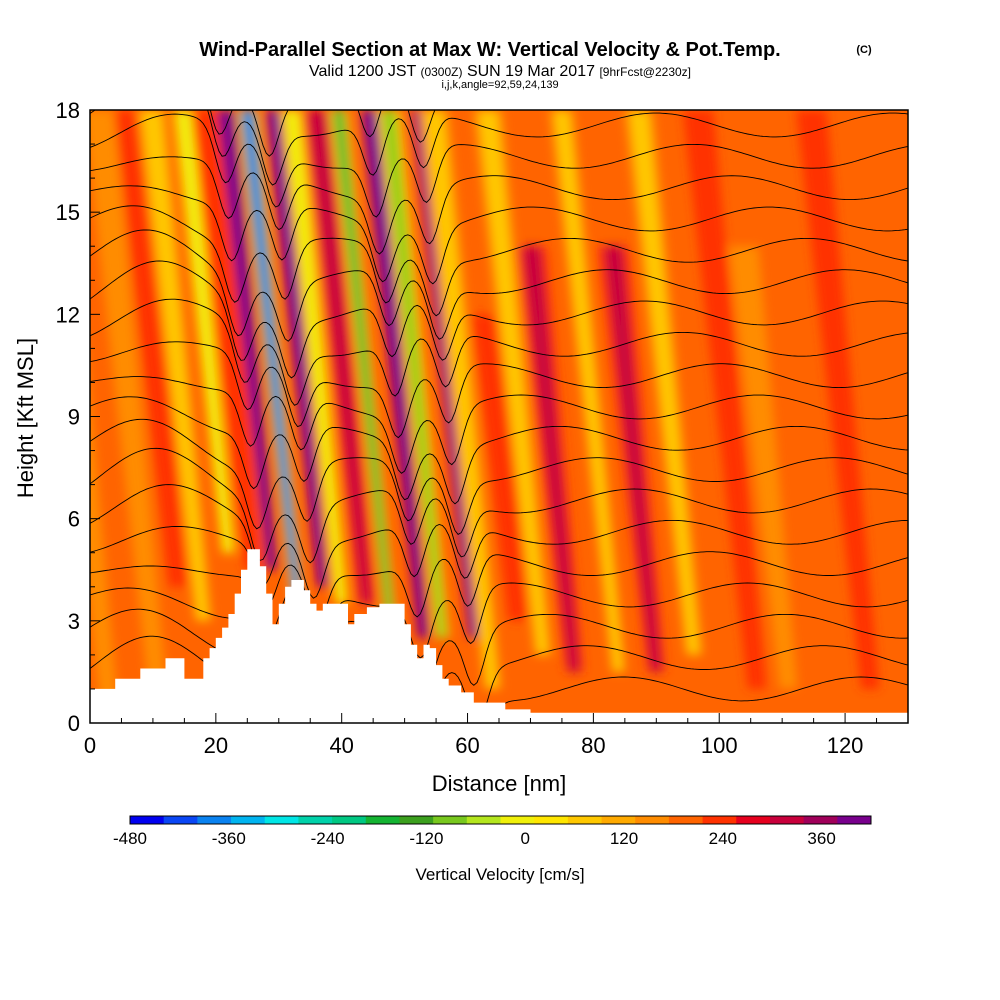 The width and height of the screenshot is (1000, 1000). What do you see at coordinates (74, 723) in the screenshot?
I see `y-tick-label: 0` at bounding box center [74, 723].